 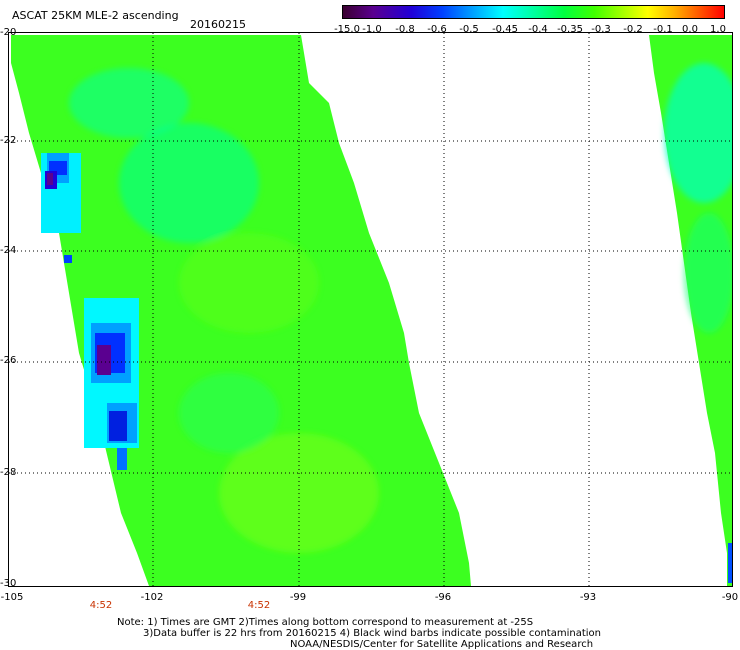 What do you see at coordinates (437, 29) in the screenshot?
I see `colorbar-label: -0.6` at bounding box center [437, 29].